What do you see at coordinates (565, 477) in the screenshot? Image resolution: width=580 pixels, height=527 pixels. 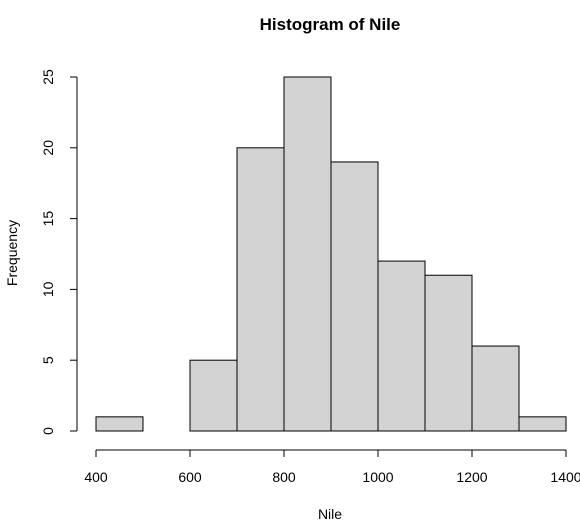 I see `x-tick-label: 1400` at bounding box center [565, 477].